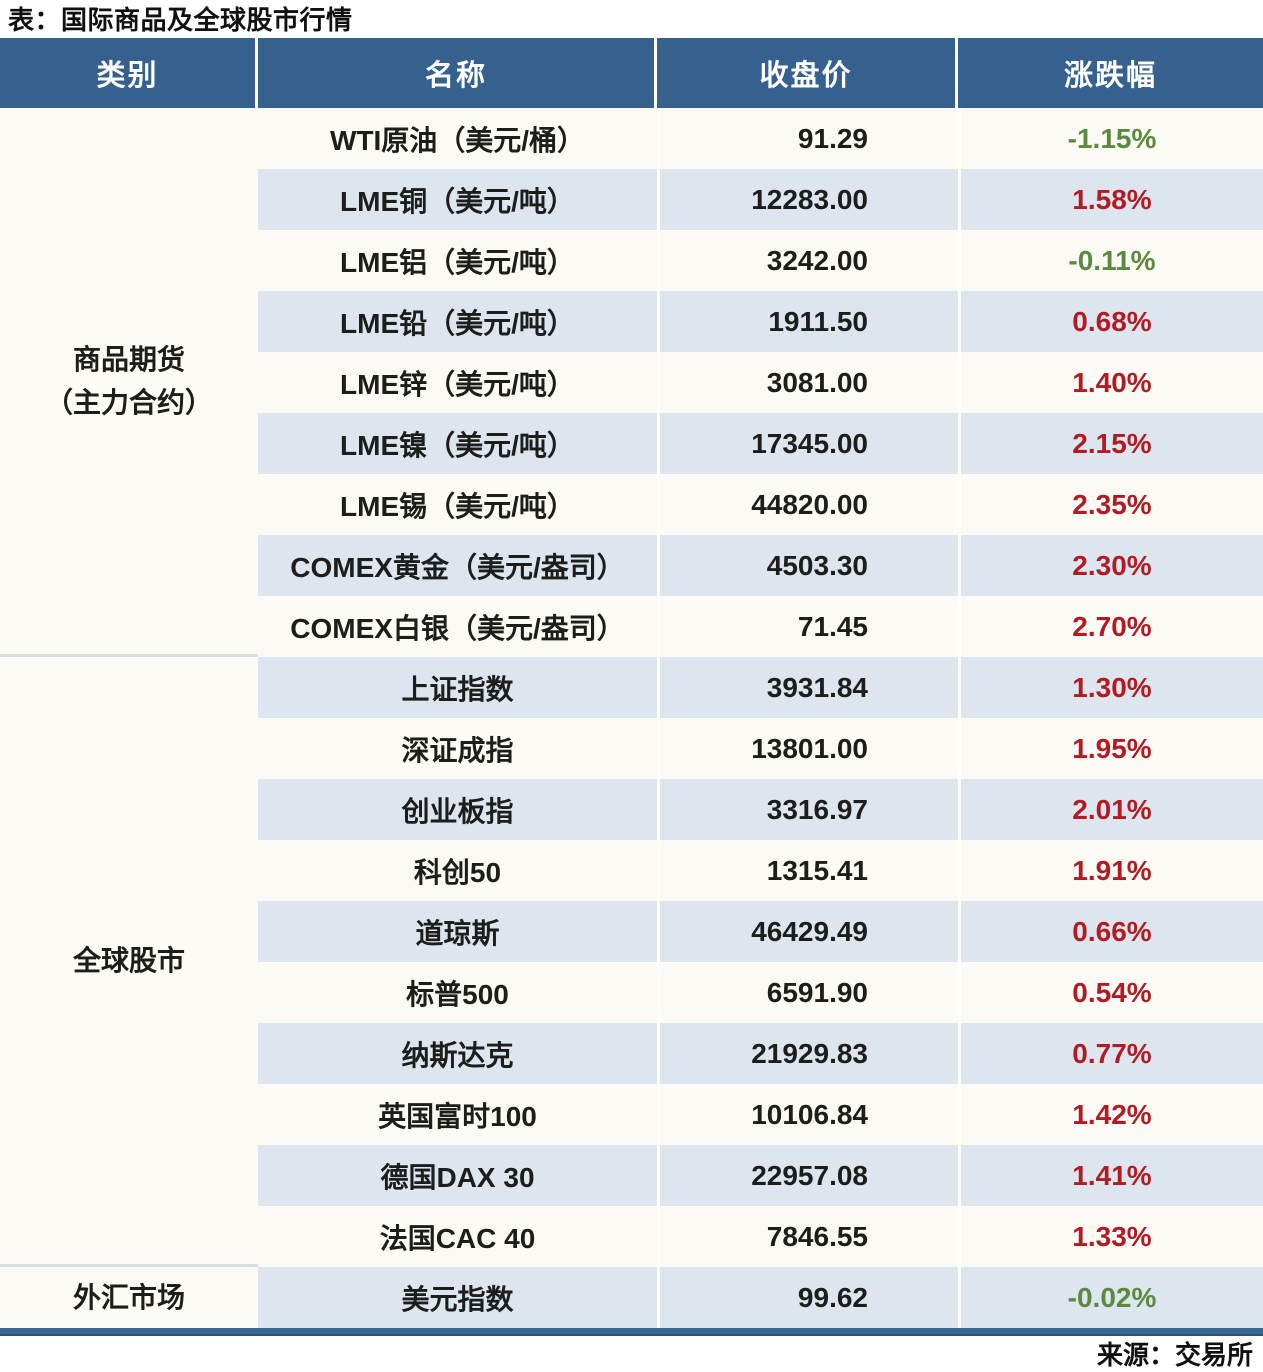  What do you see at coordinates (457, 382) in the screenshot?
I see `name-cell: LME锌（美元/吨）` at bounding box center [457, 382].